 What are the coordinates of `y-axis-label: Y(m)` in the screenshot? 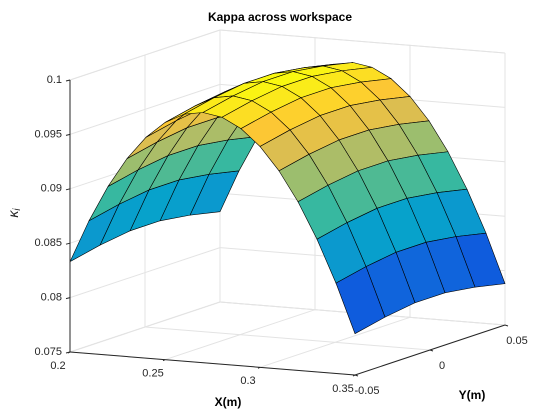 It's located at (472, 395).